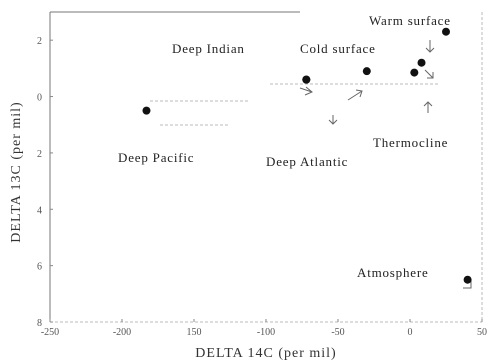 Image resolution: width=502 pixels, height=363 pixels. Describe the element at coordinates (39, 267) in the screenshot. I see `y-tick-label: 6` at that location.